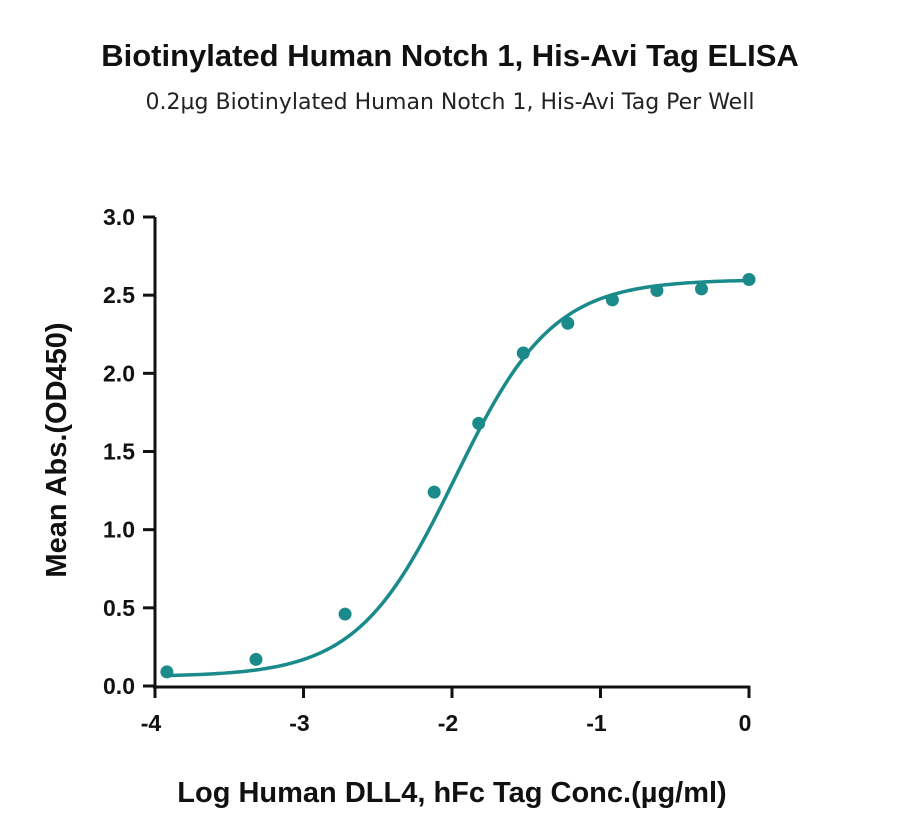 The image size is (900, 840). What do you see at coordinates (151, 723) in the screenshot?
I see `x-tick-label: -4` at bounding box center [151, 723].